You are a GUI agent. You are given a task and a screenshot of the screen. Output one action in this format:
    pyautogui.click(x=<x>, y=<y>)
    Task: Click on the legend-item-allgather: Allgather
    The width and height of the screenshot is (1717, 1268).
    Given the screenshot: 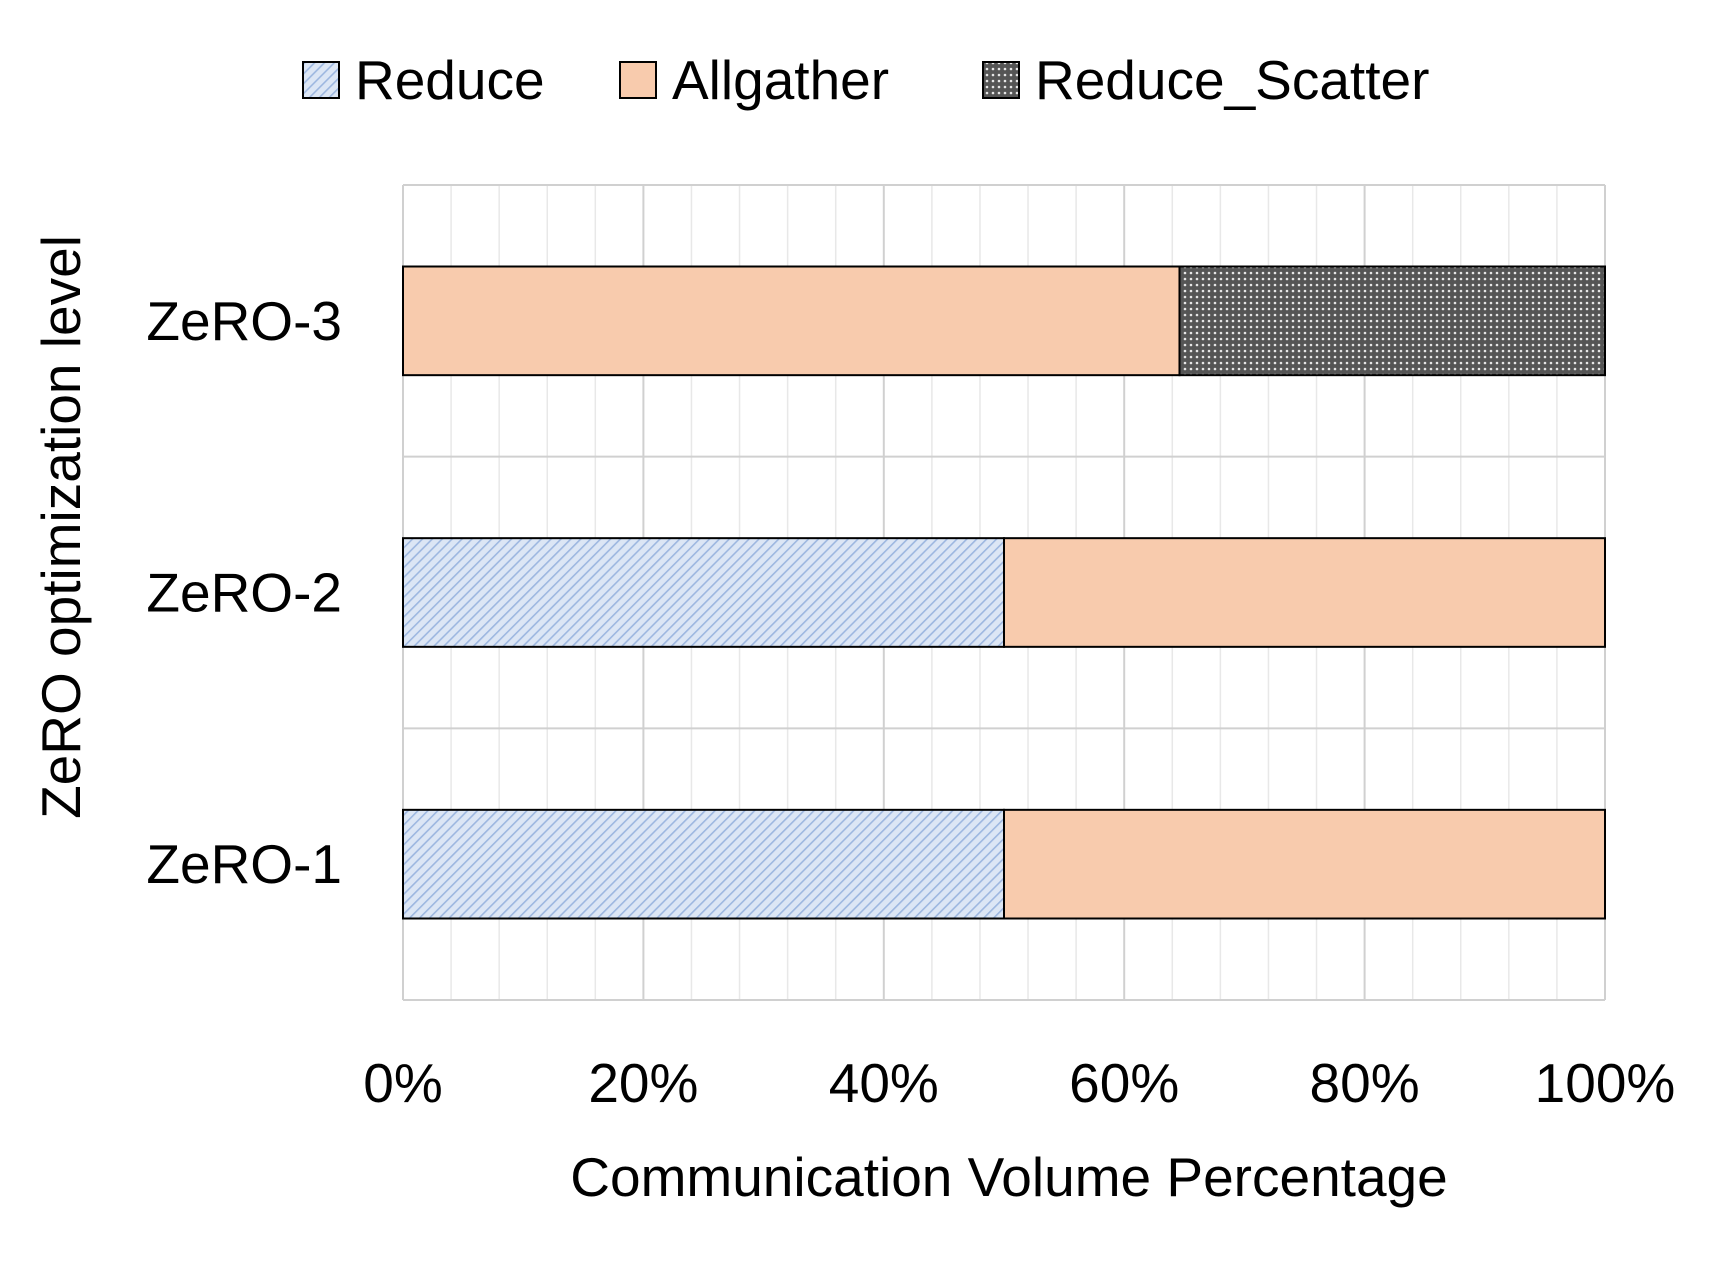 What is the action you would take?
    pyautogui.click(x=754, y=80)
    